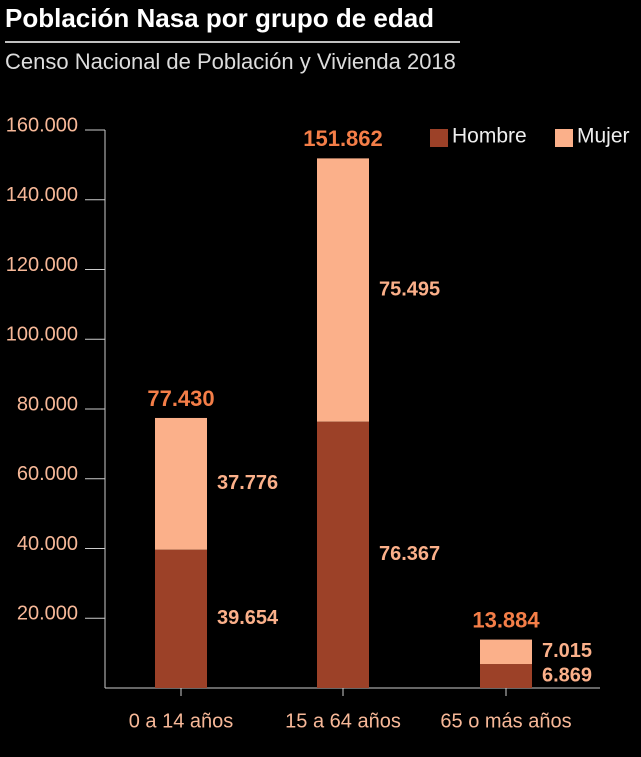  I want to click on y-tick-label: 20.000, so click(47, 614).